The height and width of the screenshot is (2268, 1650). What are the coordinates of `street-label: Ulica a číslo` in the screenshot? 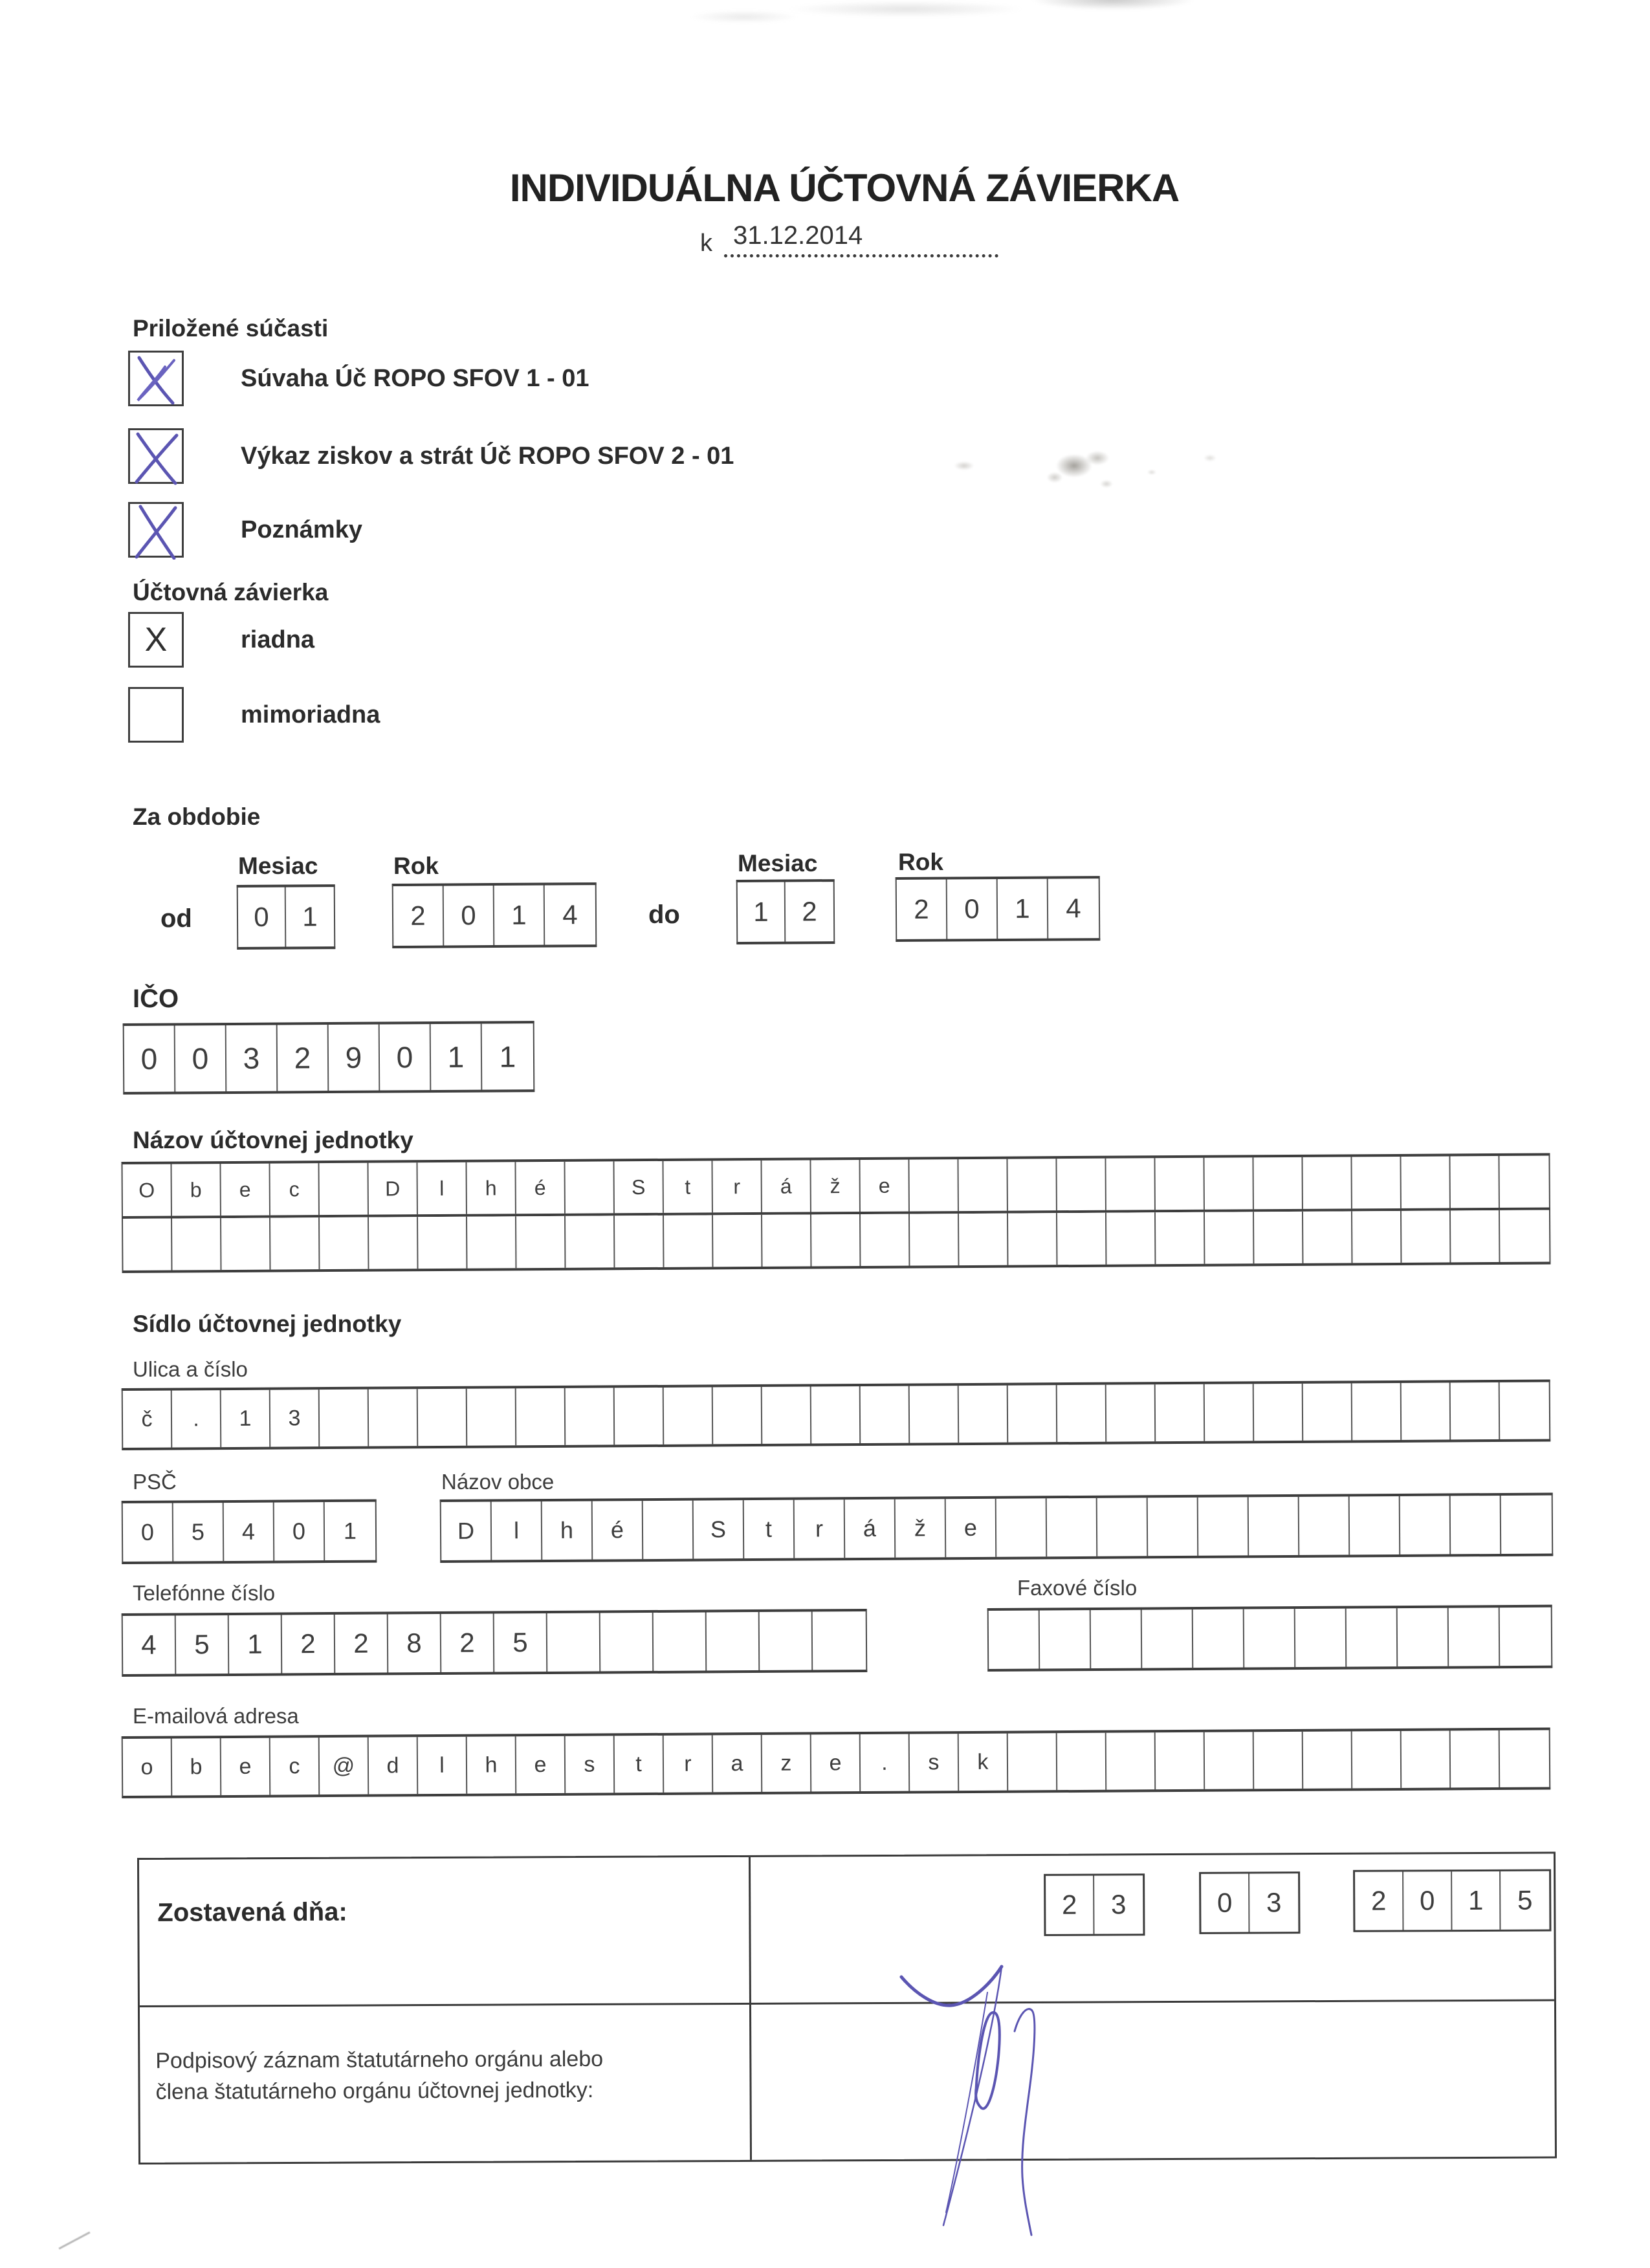 It's located at (190, 1369).